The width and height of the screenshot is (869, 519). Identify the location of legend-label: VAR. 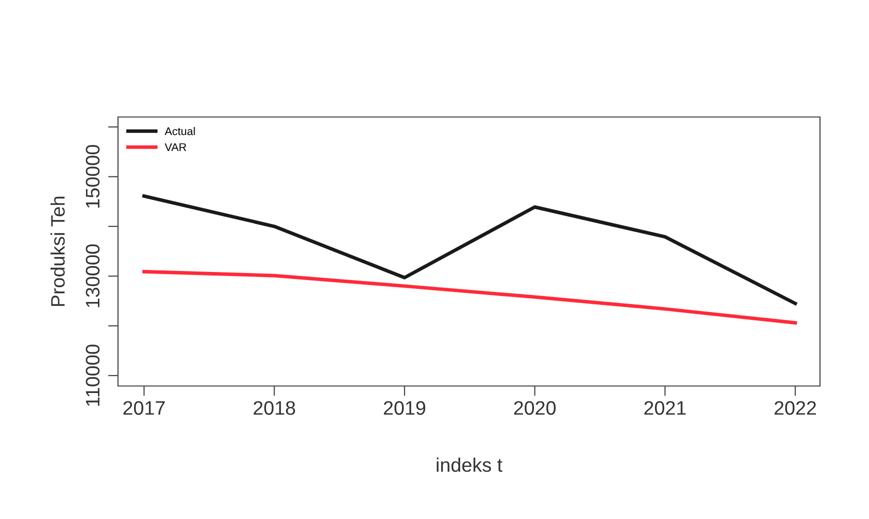
(175, 147).